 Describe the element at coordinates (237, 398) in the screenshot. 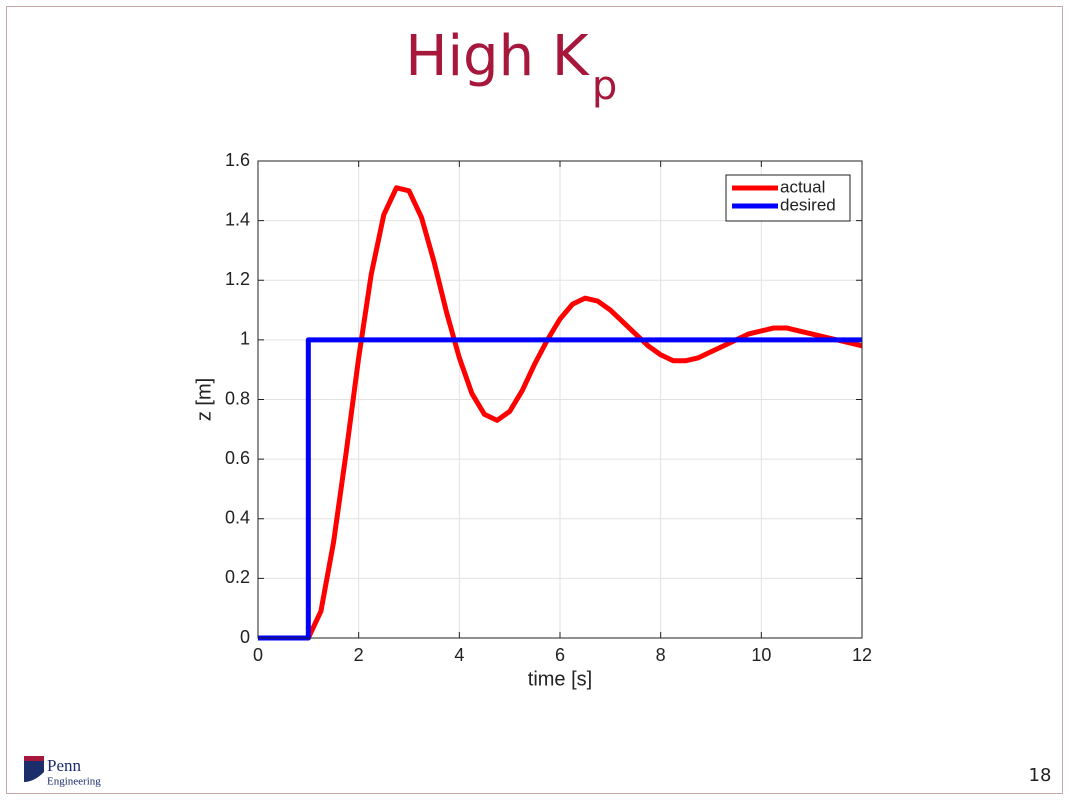

I see `y-tick-label: 0.8` at that location.